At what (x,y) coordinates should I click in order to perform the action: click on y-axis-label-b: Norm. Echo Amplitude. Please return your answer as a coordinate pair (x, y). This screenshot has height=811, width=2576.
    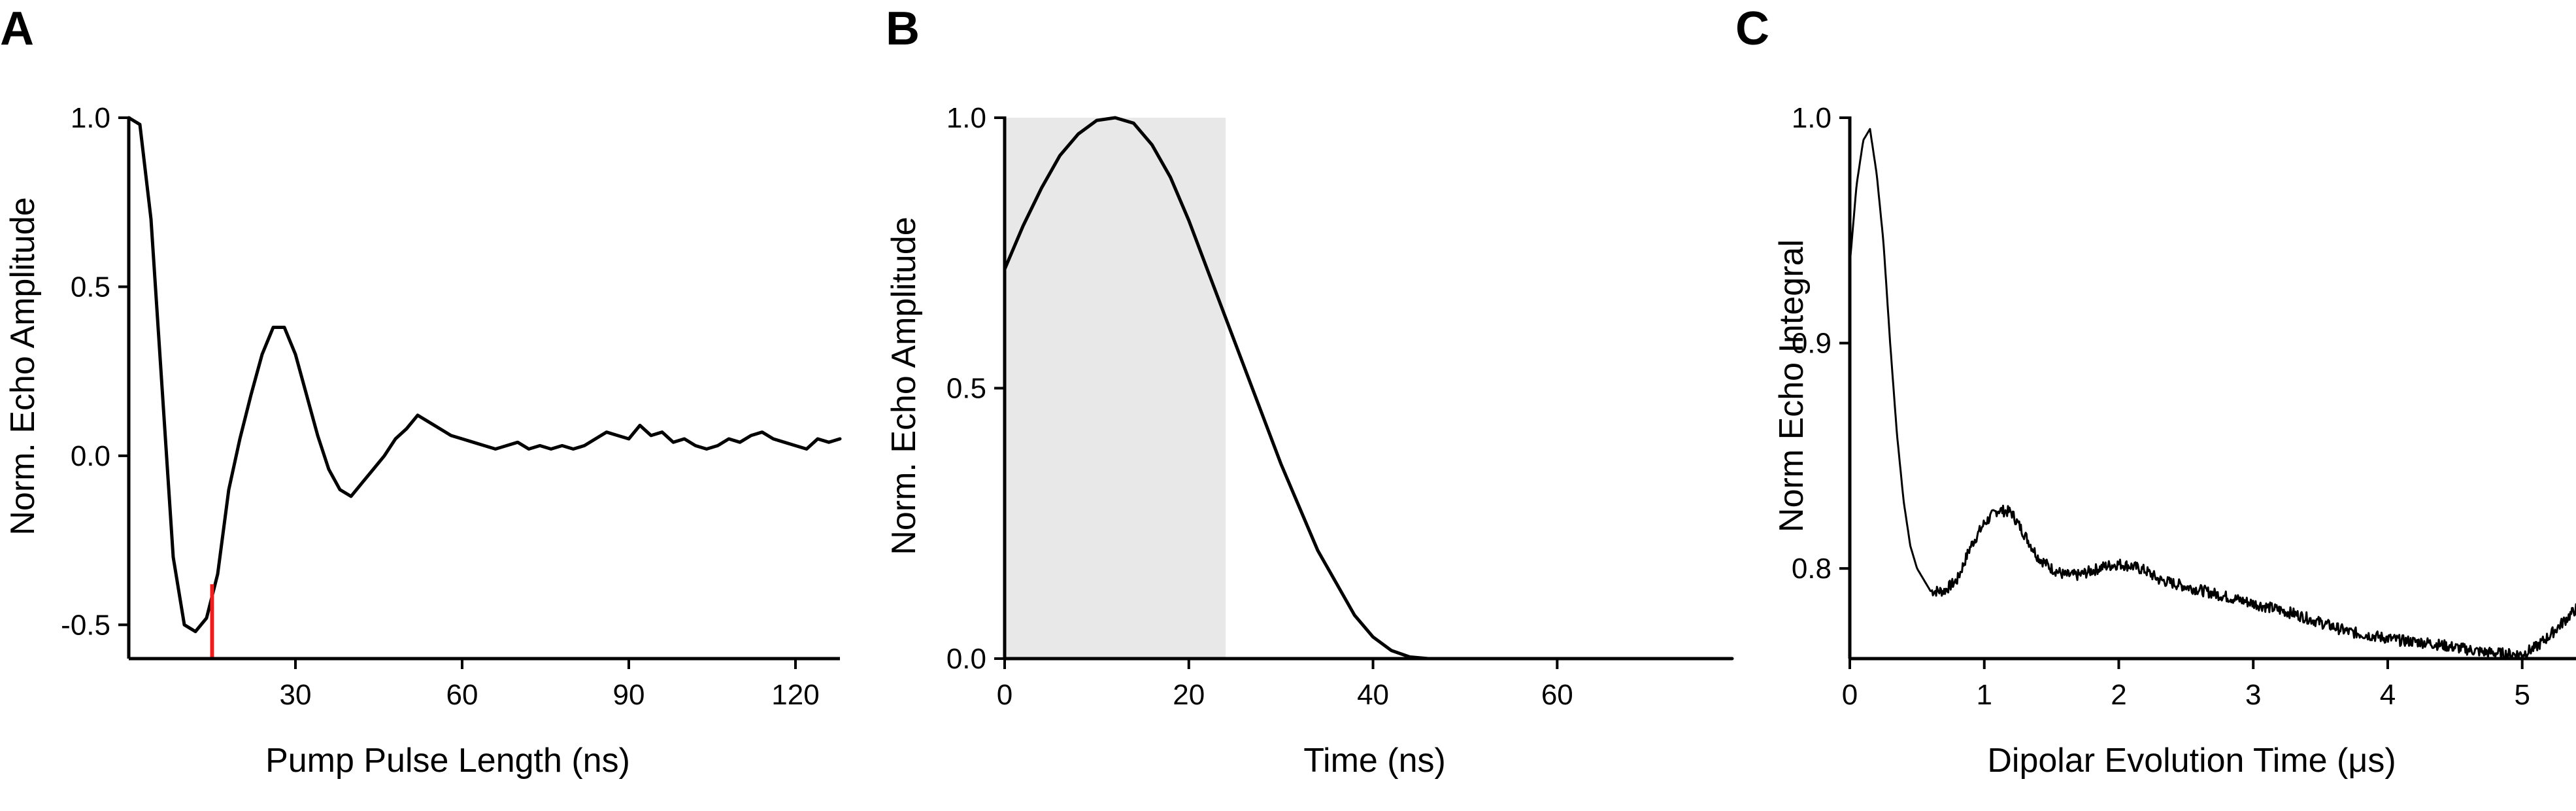
    Looking at the image, I should click on (904, 386).